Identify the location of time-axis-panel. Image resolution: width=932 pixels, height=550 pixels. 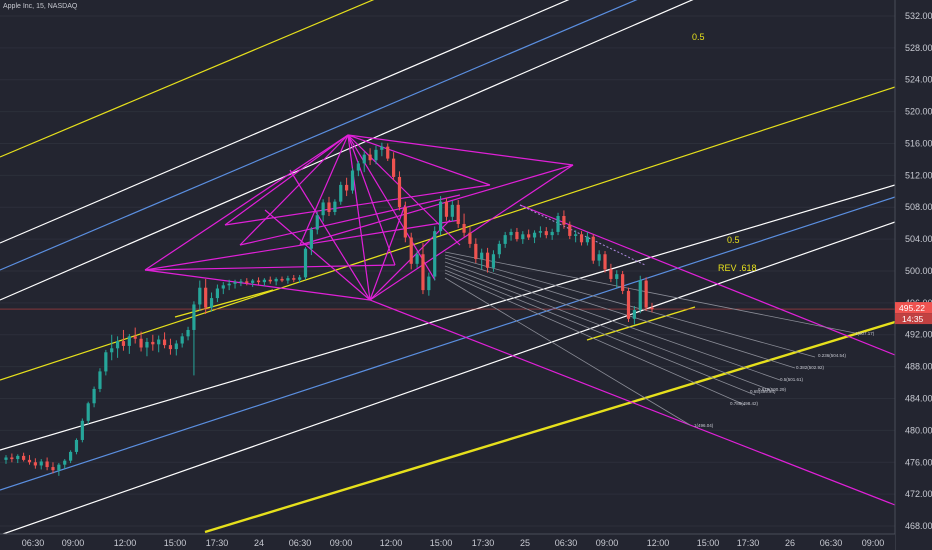
(447, 542).